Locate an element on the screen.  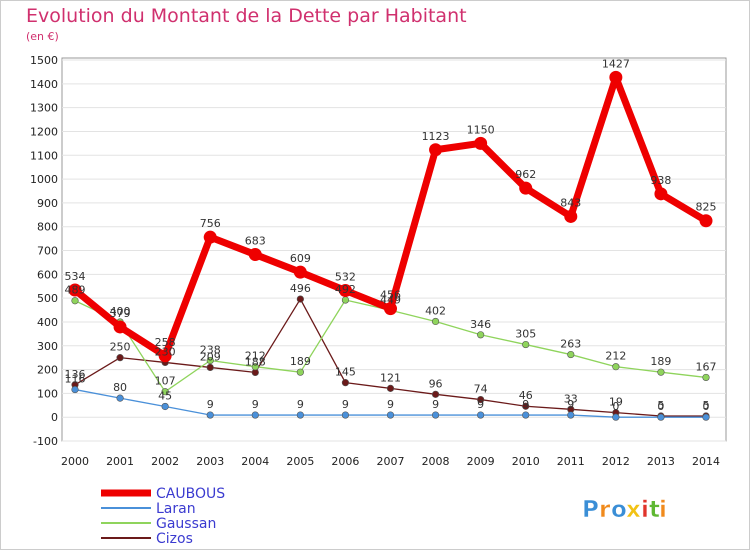
data-label: 449 is located at coordinates (390, 299).